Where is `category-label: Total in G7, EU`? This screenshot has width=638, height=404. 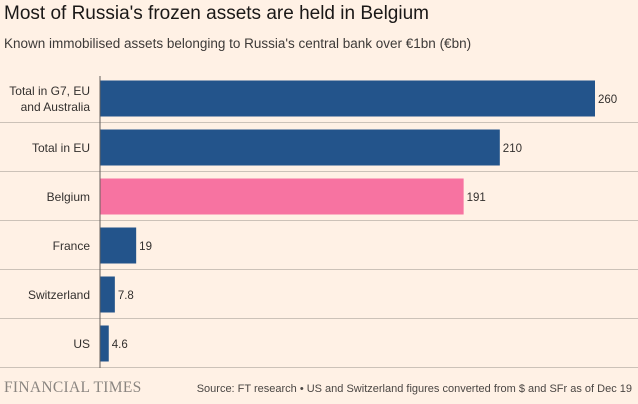 category-label: Total in G7, EU is located at coordinates (49, 91).